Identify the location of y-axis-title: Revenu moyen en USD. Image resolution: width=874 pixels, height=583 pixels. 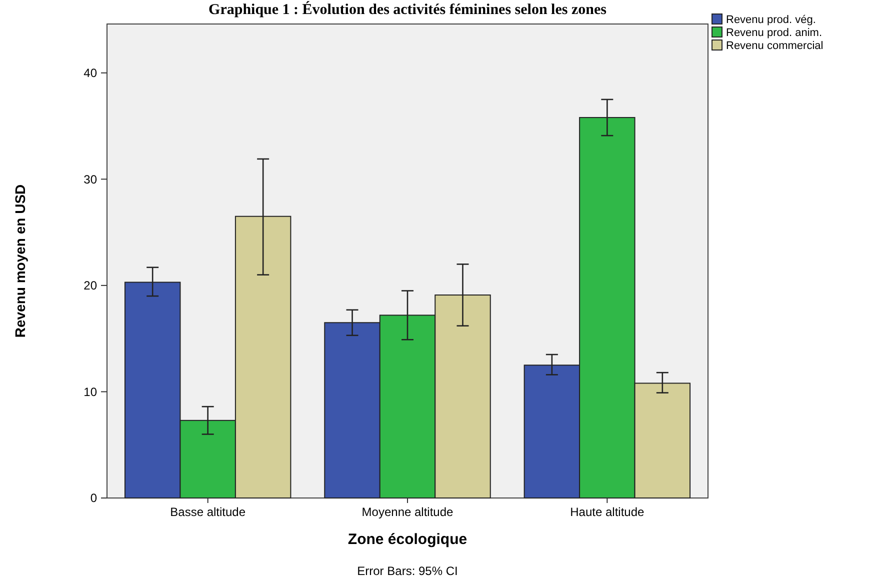
(20, 261).